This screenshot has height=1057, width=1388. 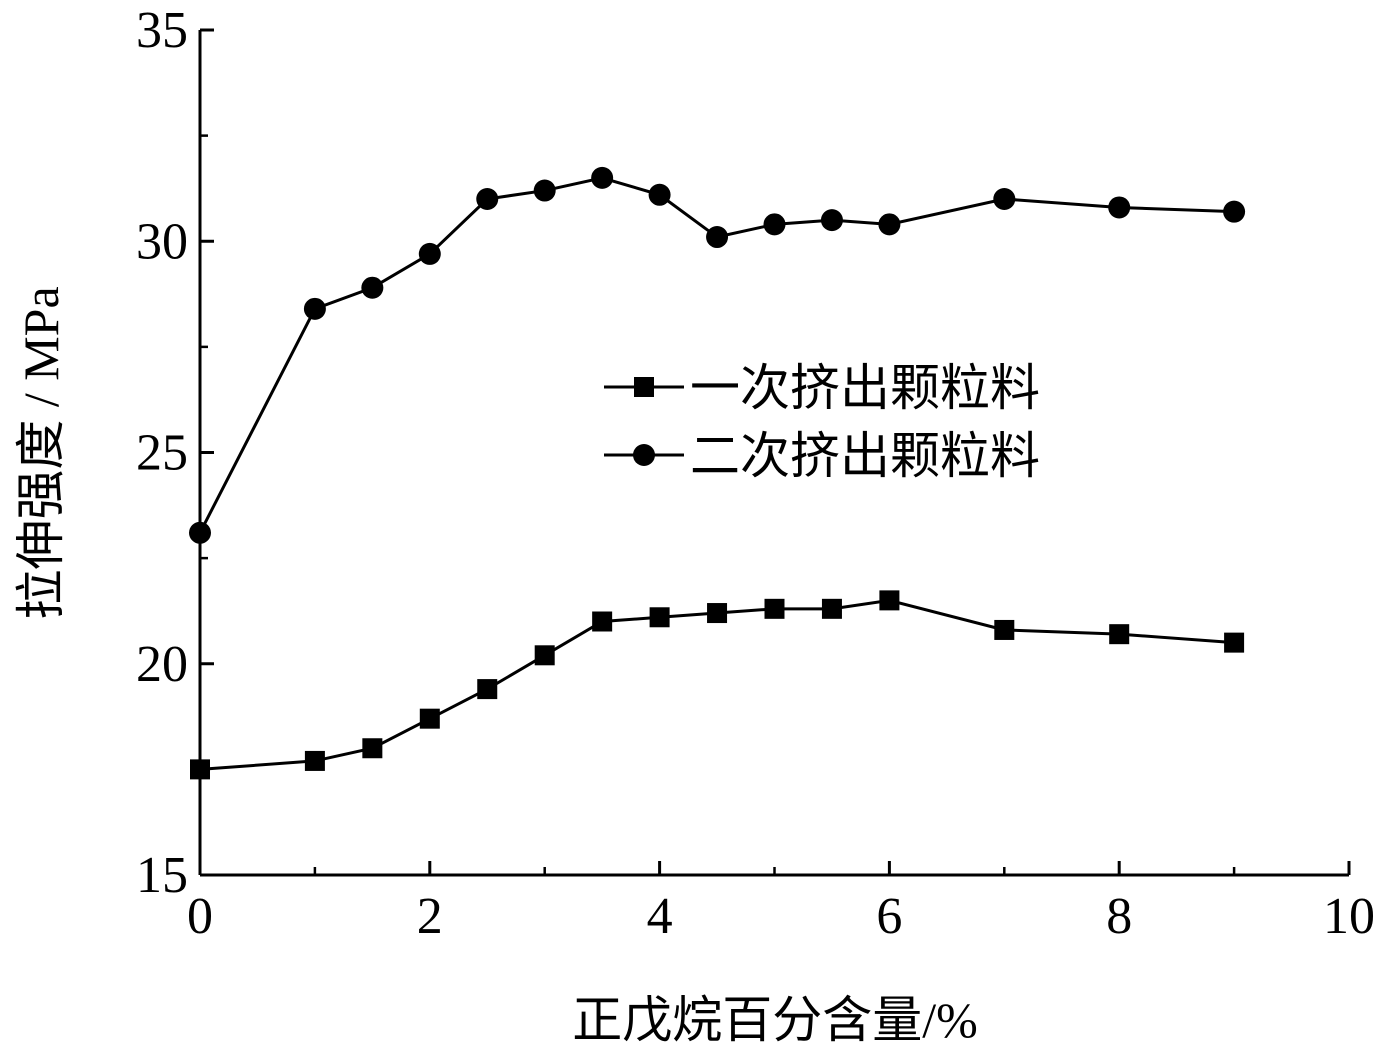 What do you see at coordinates (162, 875) in the screenshot?
I see `y-tick-label: 15` at bounding box center [162, 875].